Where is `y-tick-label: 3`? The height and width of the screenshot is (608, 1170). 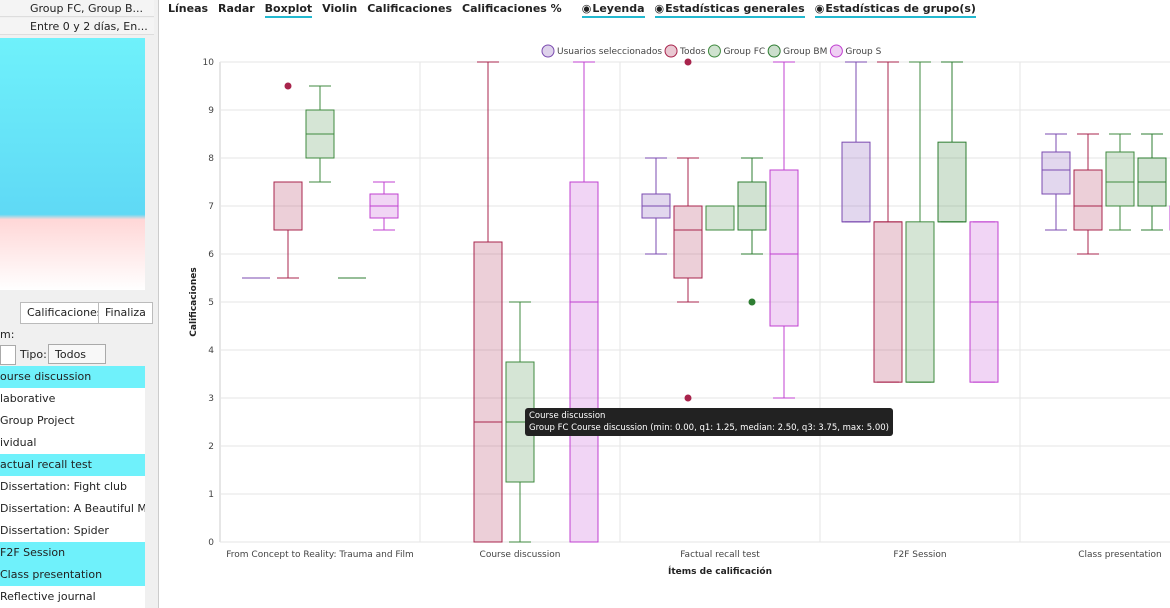 y-tick-label: 3 is located at coordinates (211, 399).